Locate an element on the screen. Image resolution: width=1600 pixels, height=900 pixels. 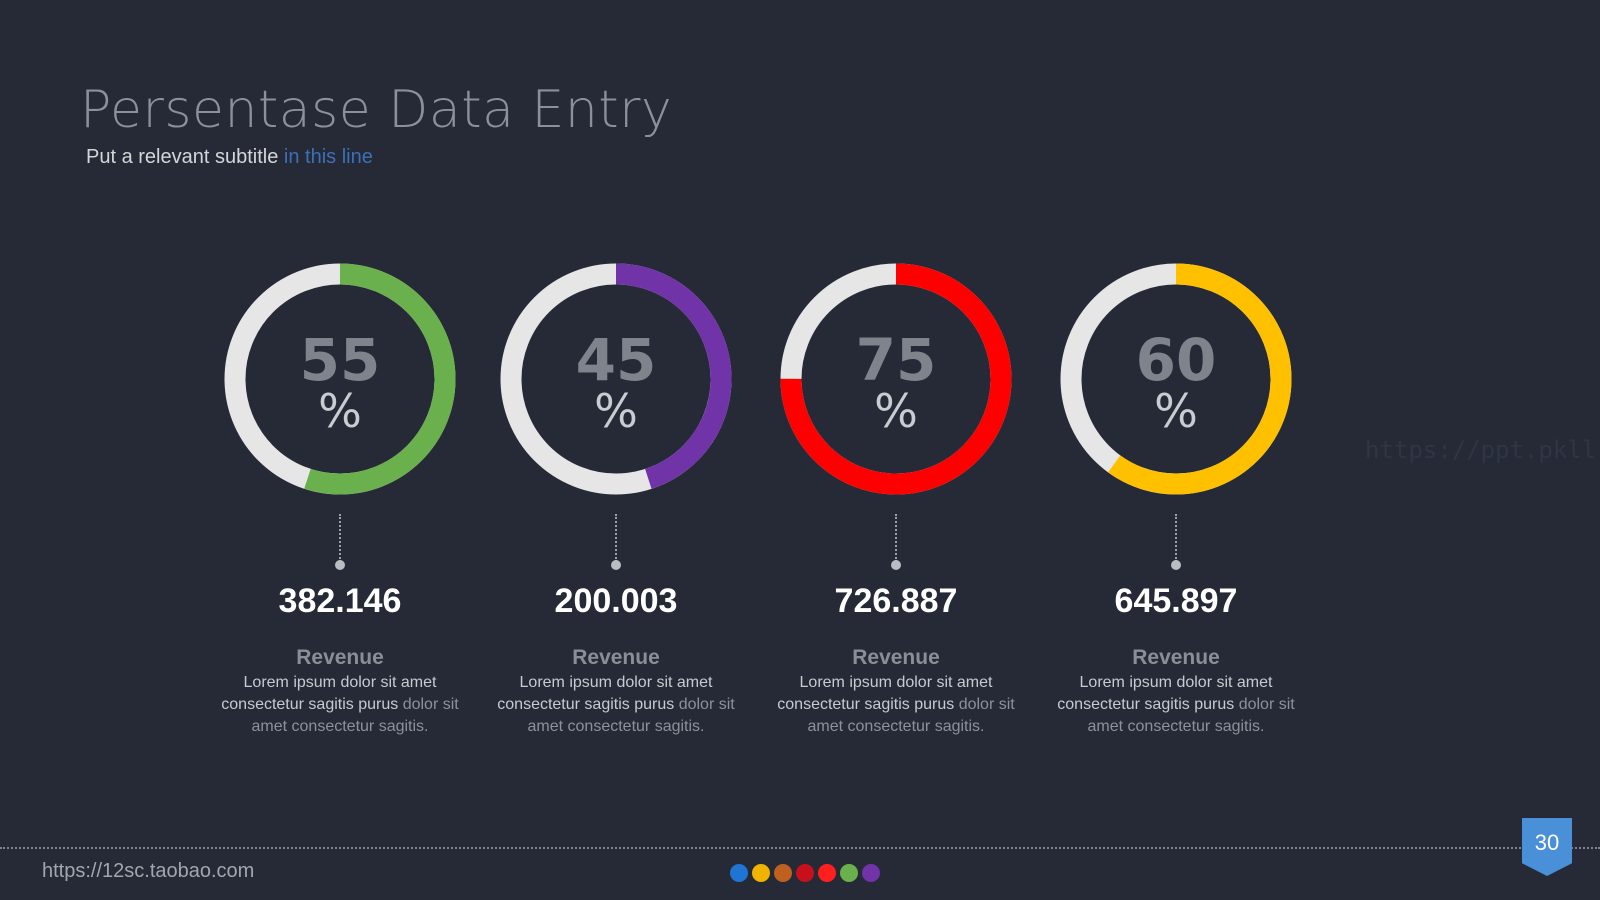
subtitle-text: Put a relevant subtitle is located at coordinates (185, 157).